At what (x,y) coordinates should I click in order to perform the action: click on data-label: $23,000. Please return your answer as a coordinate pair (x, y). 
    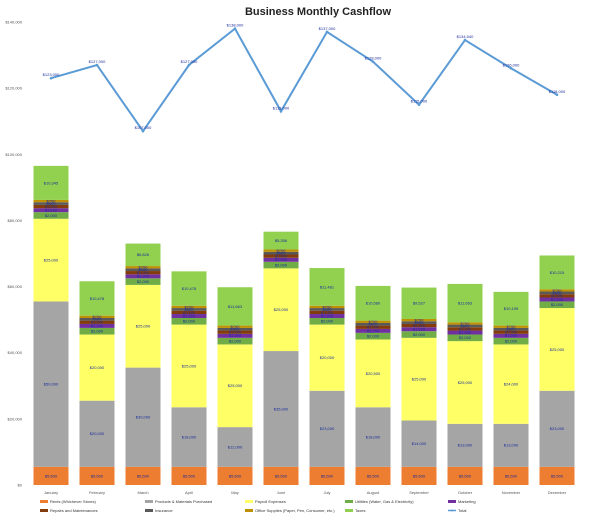
    Looking at the image, I should click on (327, 428).